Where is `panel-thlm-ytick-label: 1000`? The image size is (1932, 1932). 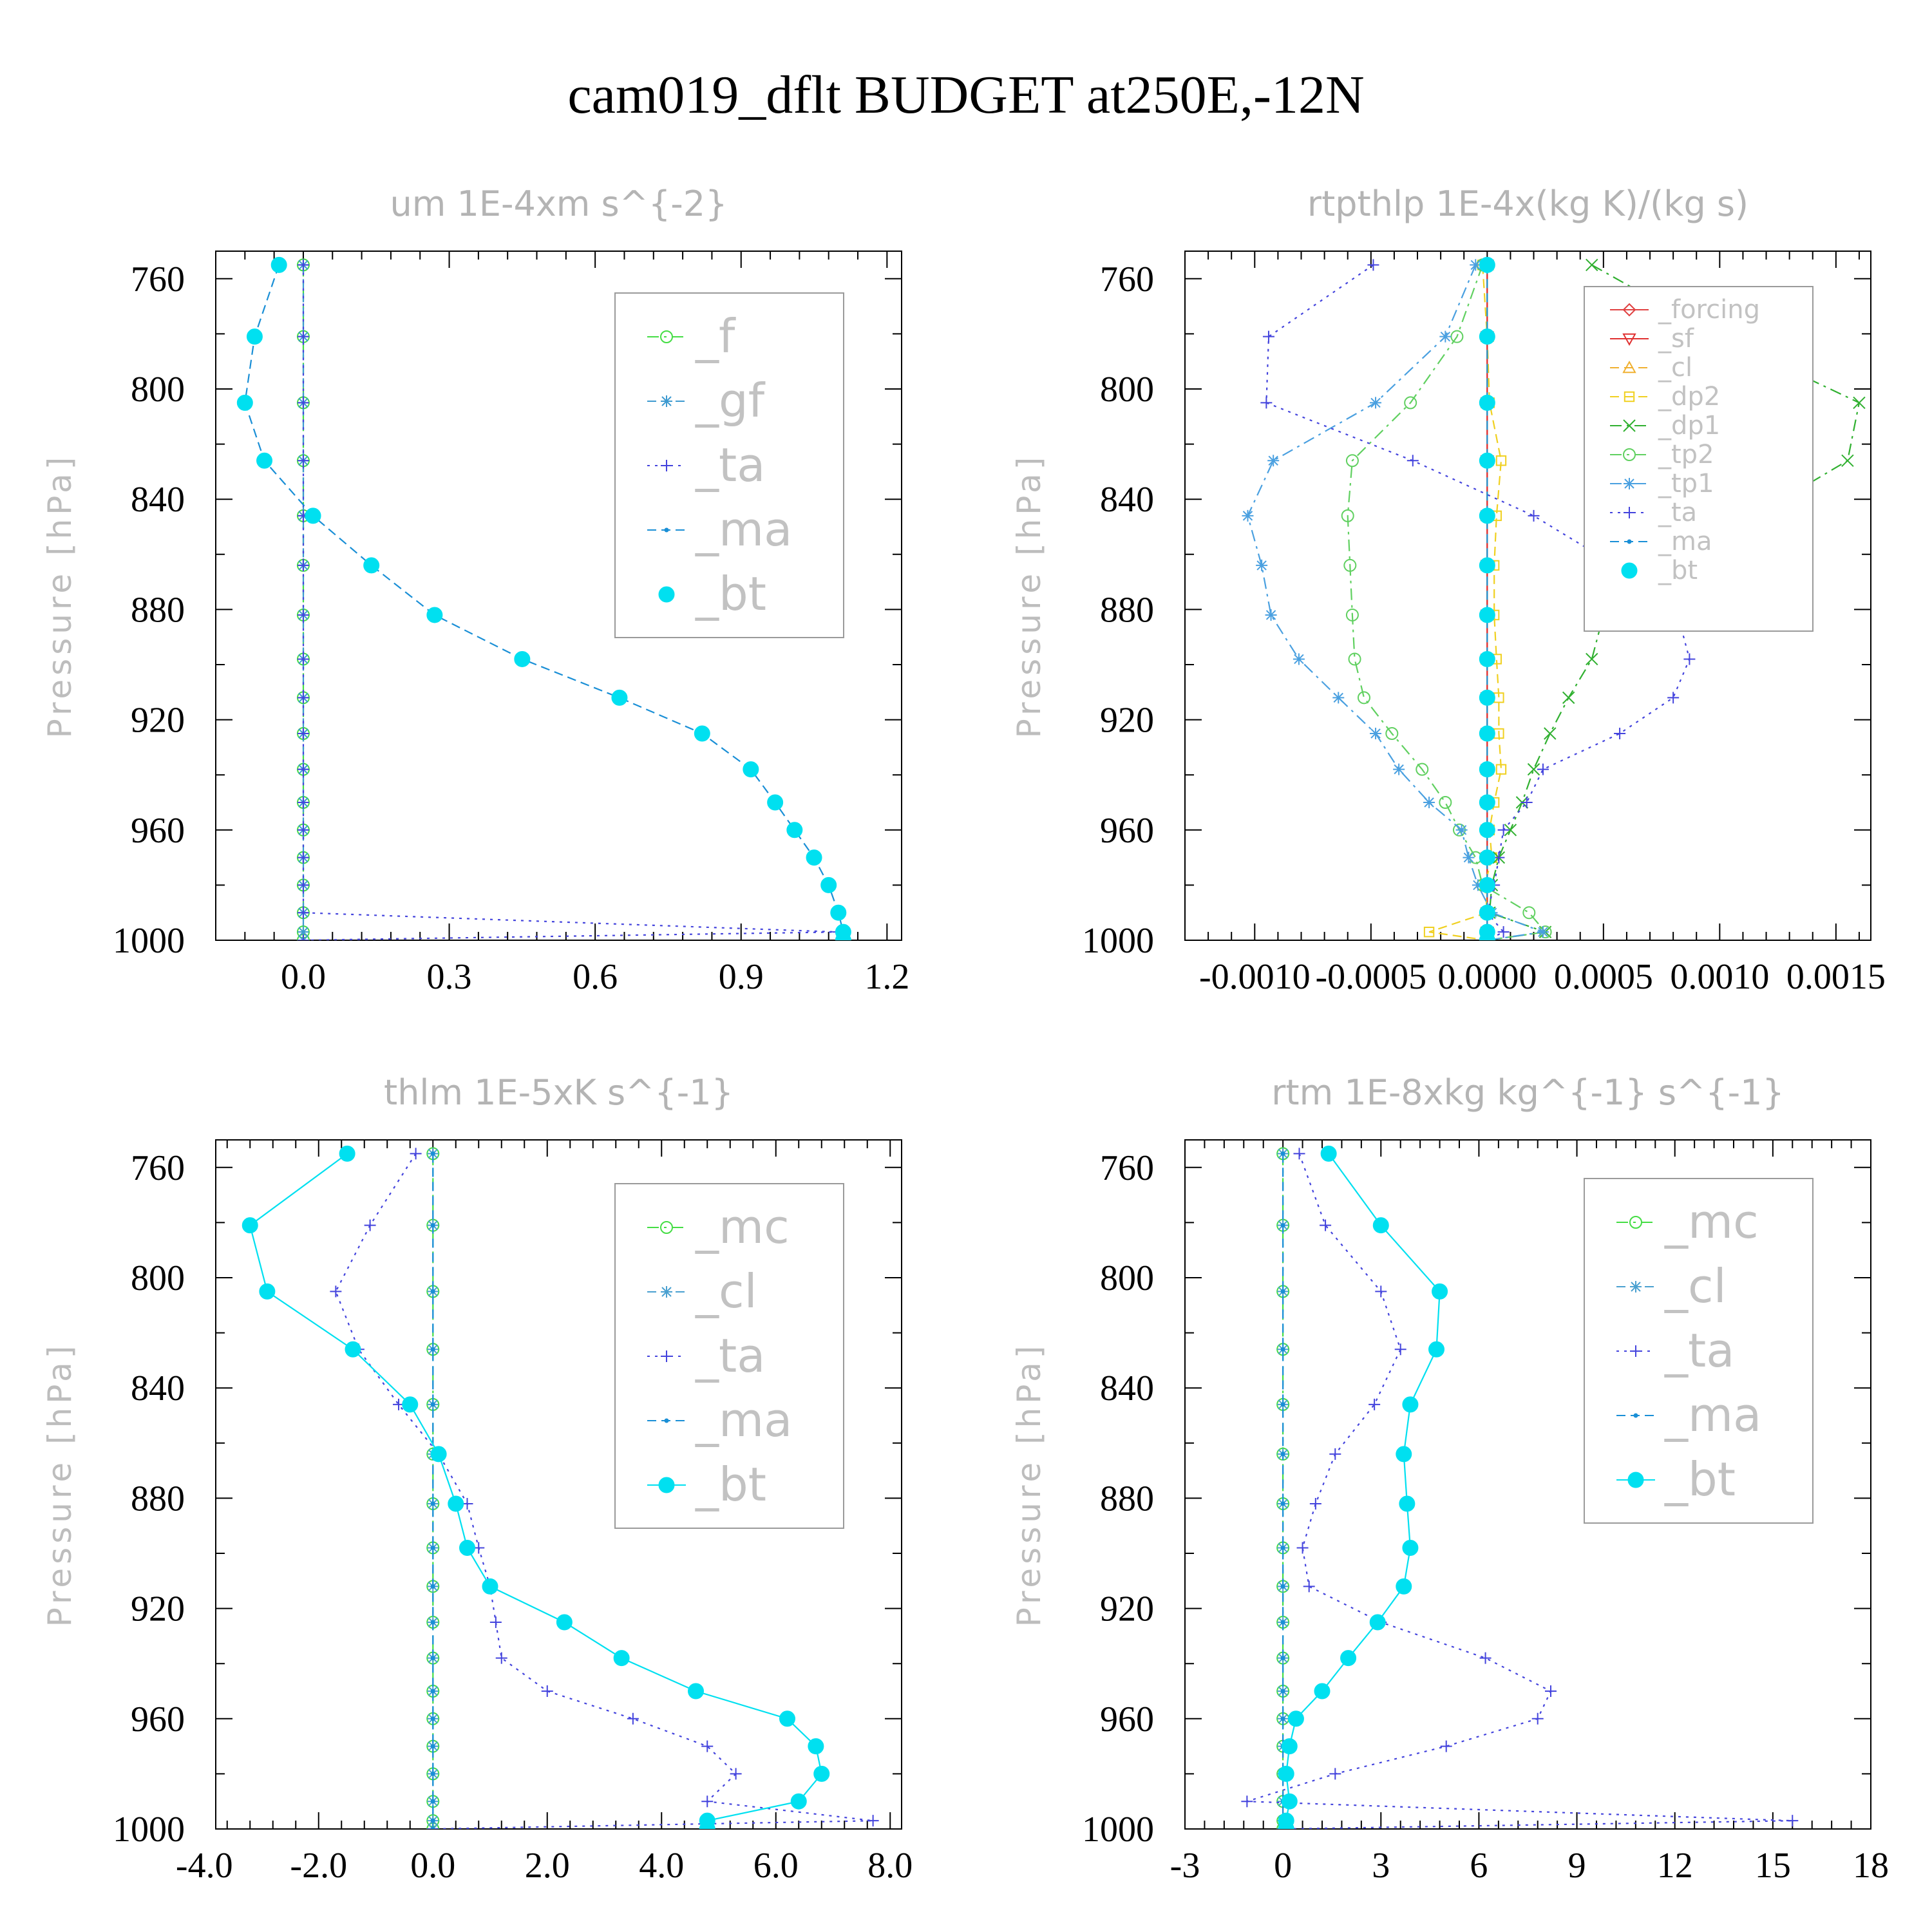 panel-thlm-ytick-label: 1000 is located at coordinates (149, 1830).